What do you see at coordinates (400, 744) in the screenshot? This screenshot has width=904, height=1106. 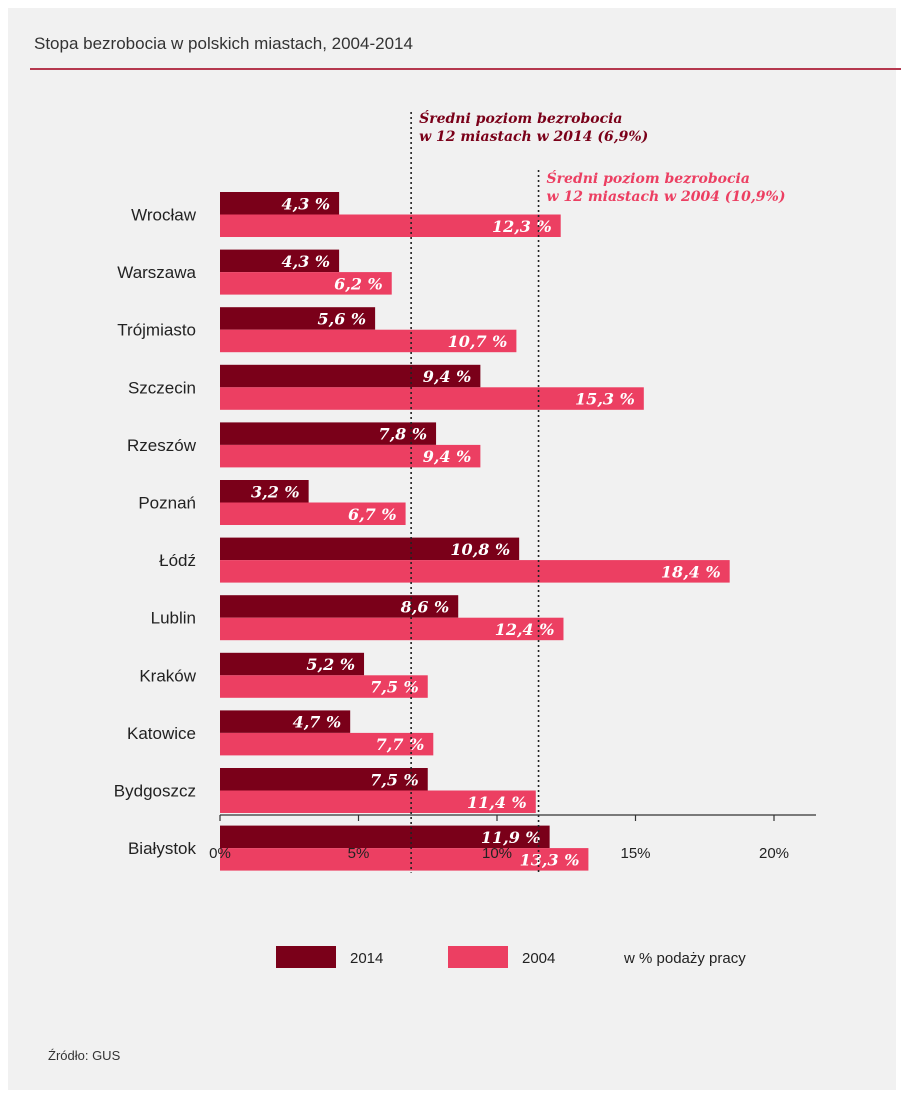 I see `bar-value-label-2004: 7,7 %` at bounding box center [400, 744].